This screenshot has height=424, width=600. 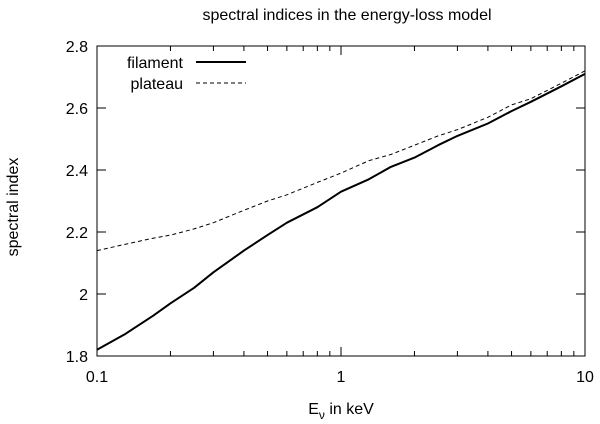 What do you see at coordinates (97, 377) in the screenshot?
I see `x-tick-label: 0.1` at bounding box center [97, 377].